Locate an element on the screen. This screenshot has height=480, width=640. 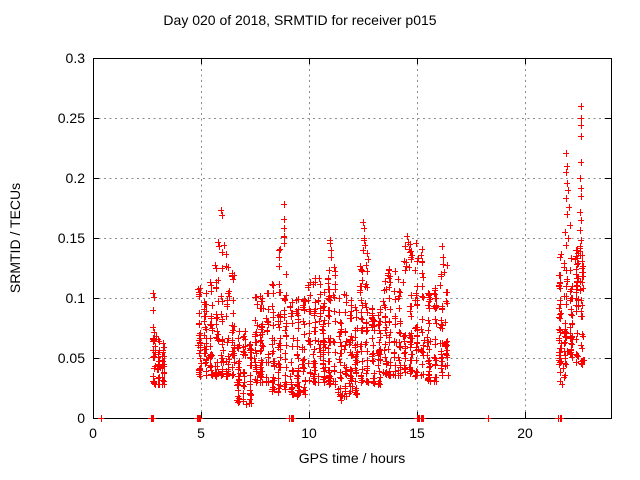
y-tick-label: 0.05 is located at coordinates (71, 358).